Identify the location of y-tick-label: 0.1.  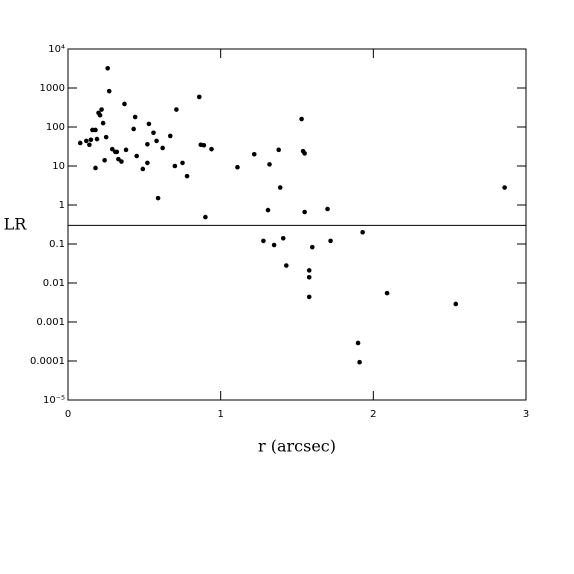
(57, 244).